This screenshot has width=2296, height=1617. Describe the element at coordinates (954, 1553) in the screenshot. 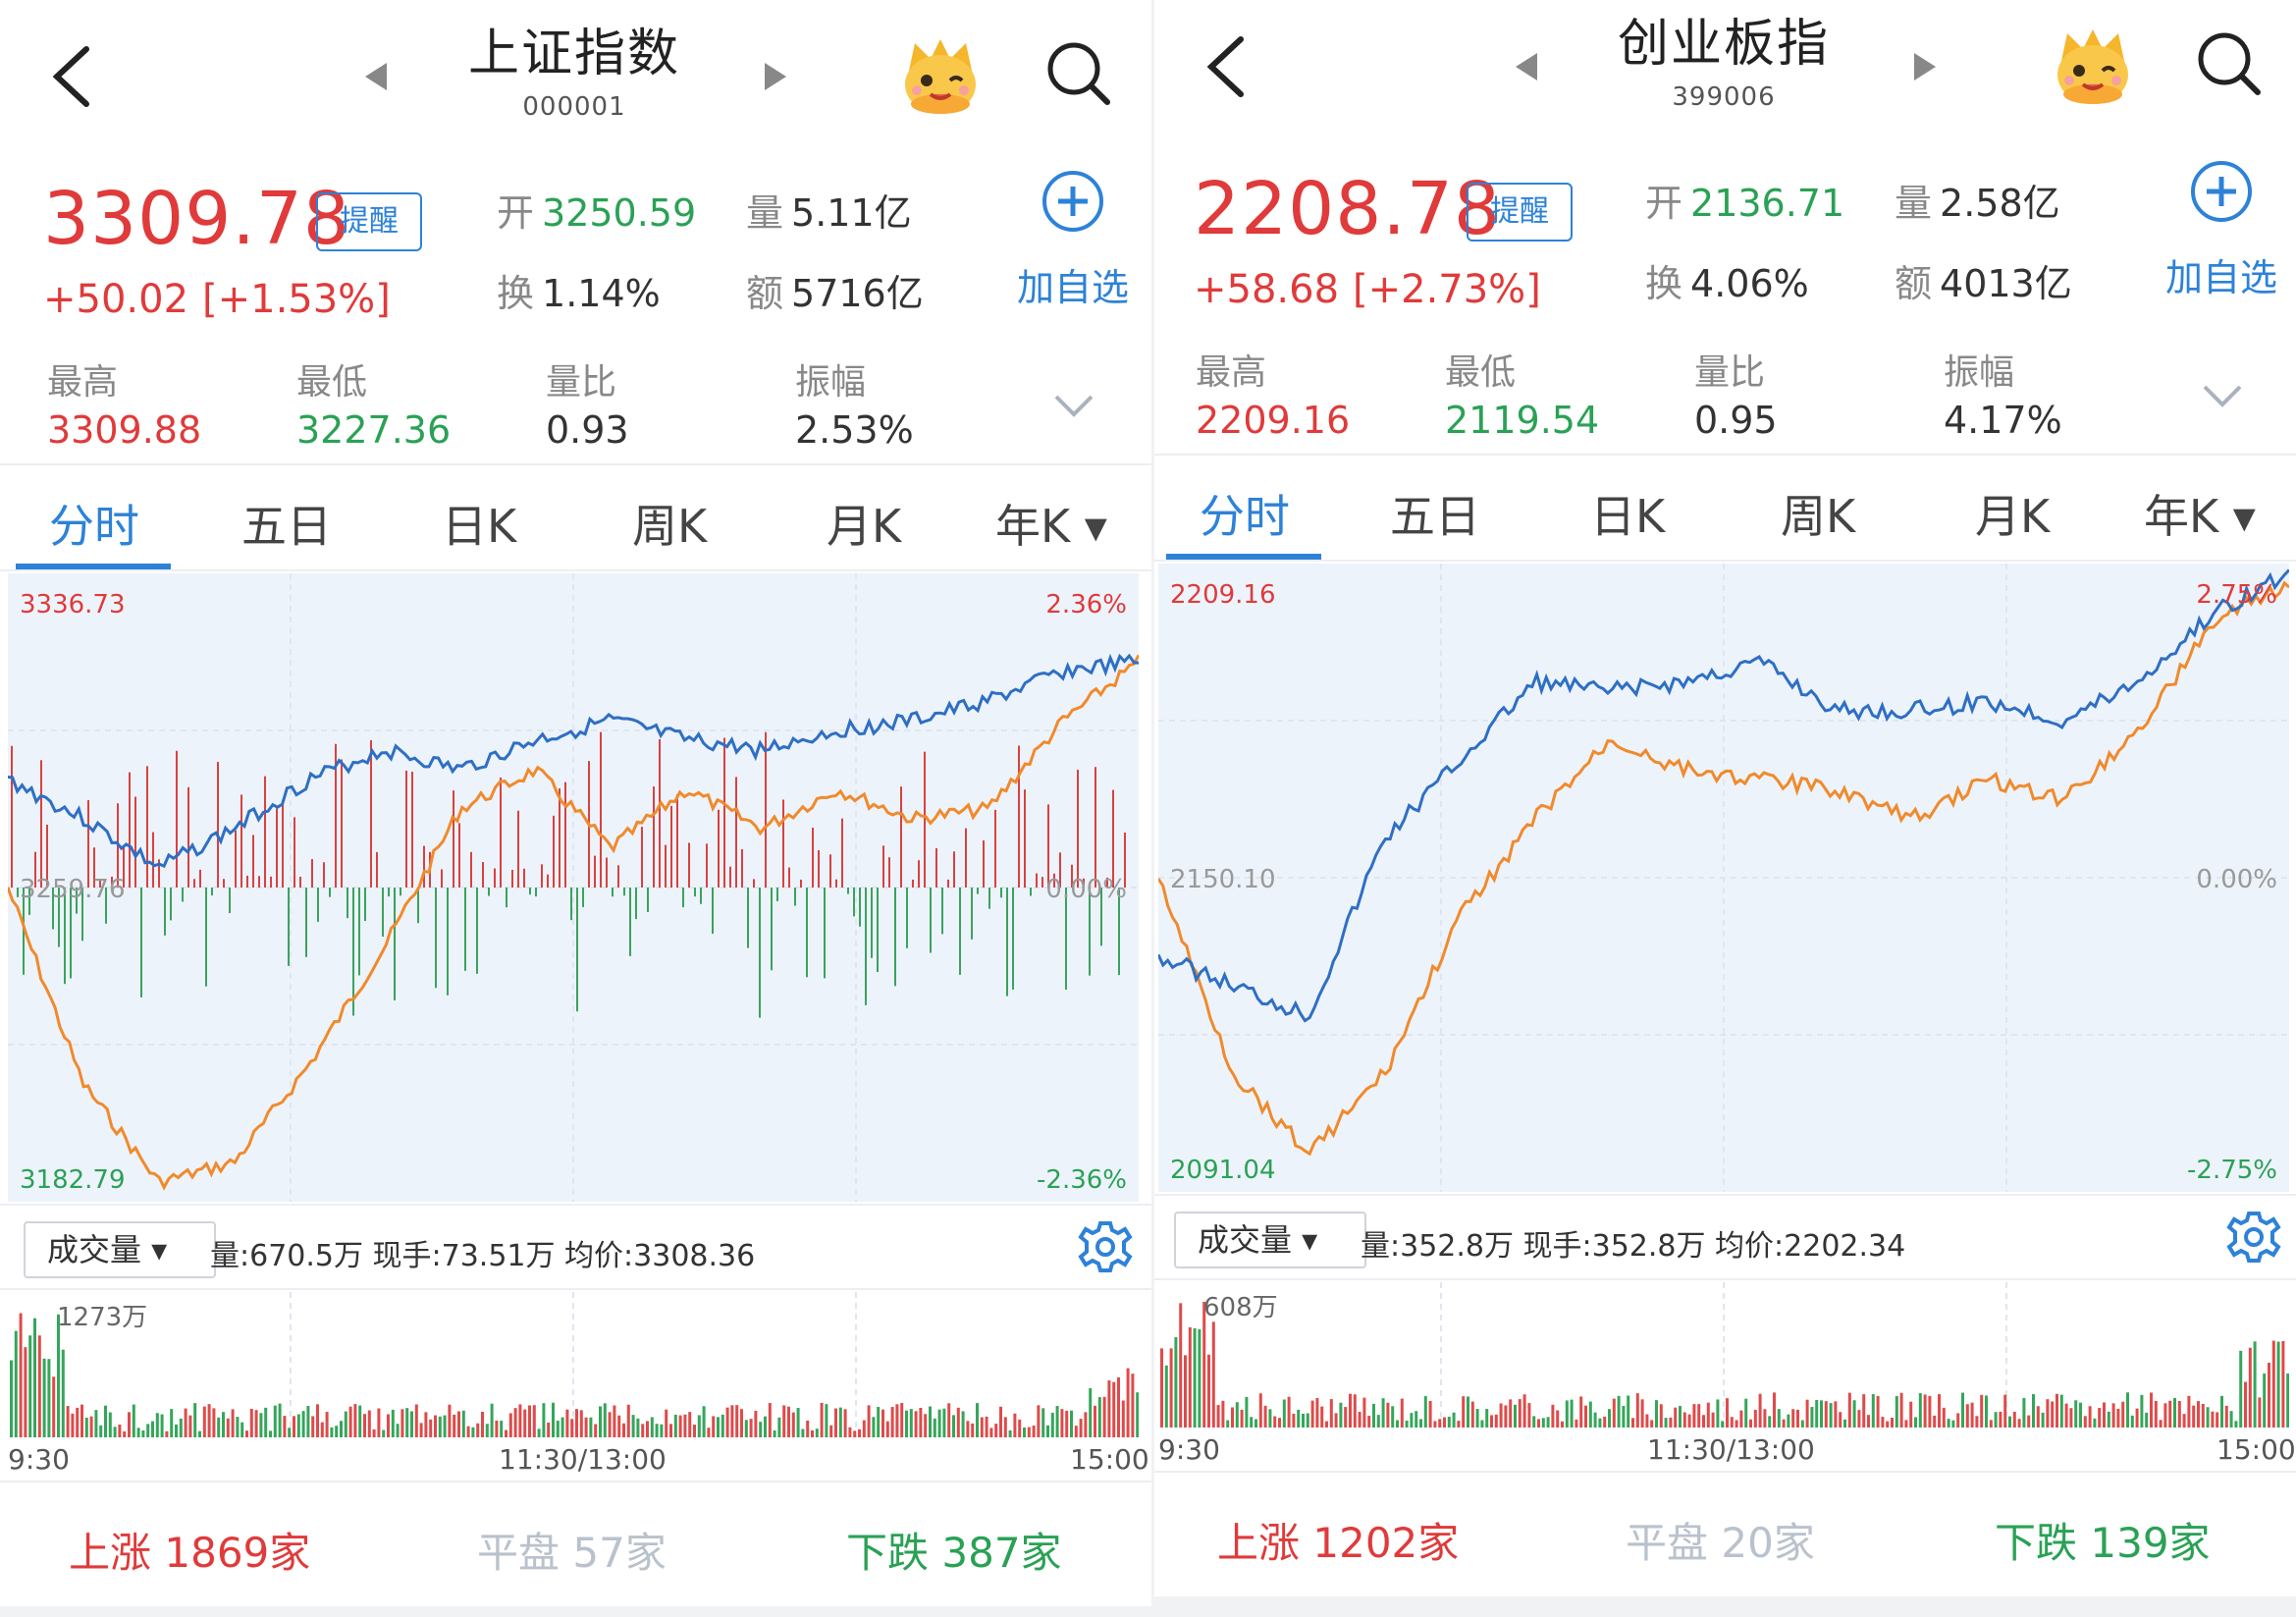

I see `breadth-down: 下跌 387家` at that location.